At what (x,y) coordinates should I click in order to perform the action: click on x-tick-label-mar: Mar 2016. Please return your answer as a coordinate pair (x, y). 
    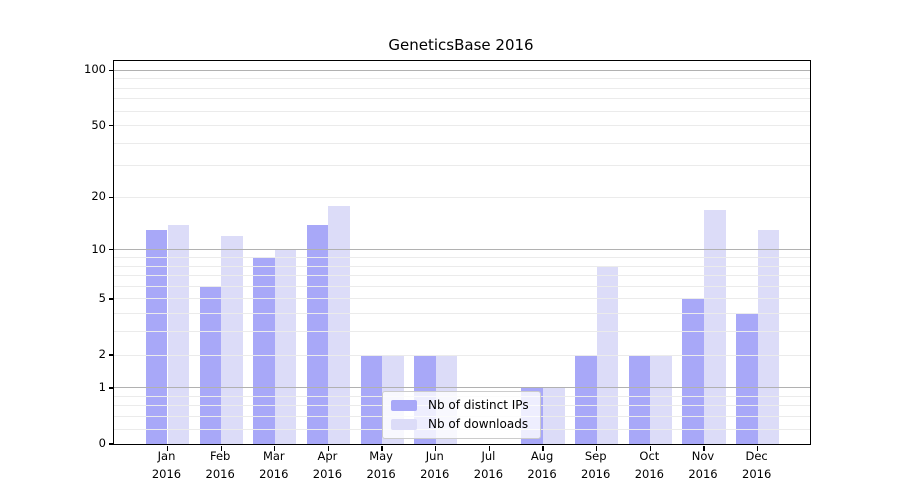
    Looking at the image, I should click on (274, 465).